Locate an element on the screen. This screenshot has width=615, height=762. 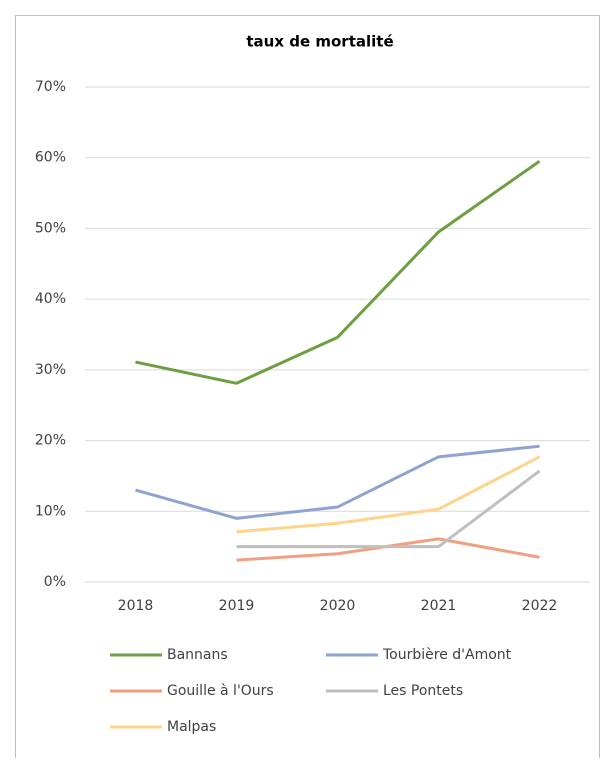
x-tick-label: 2019 is located at coordinates (237, 606).